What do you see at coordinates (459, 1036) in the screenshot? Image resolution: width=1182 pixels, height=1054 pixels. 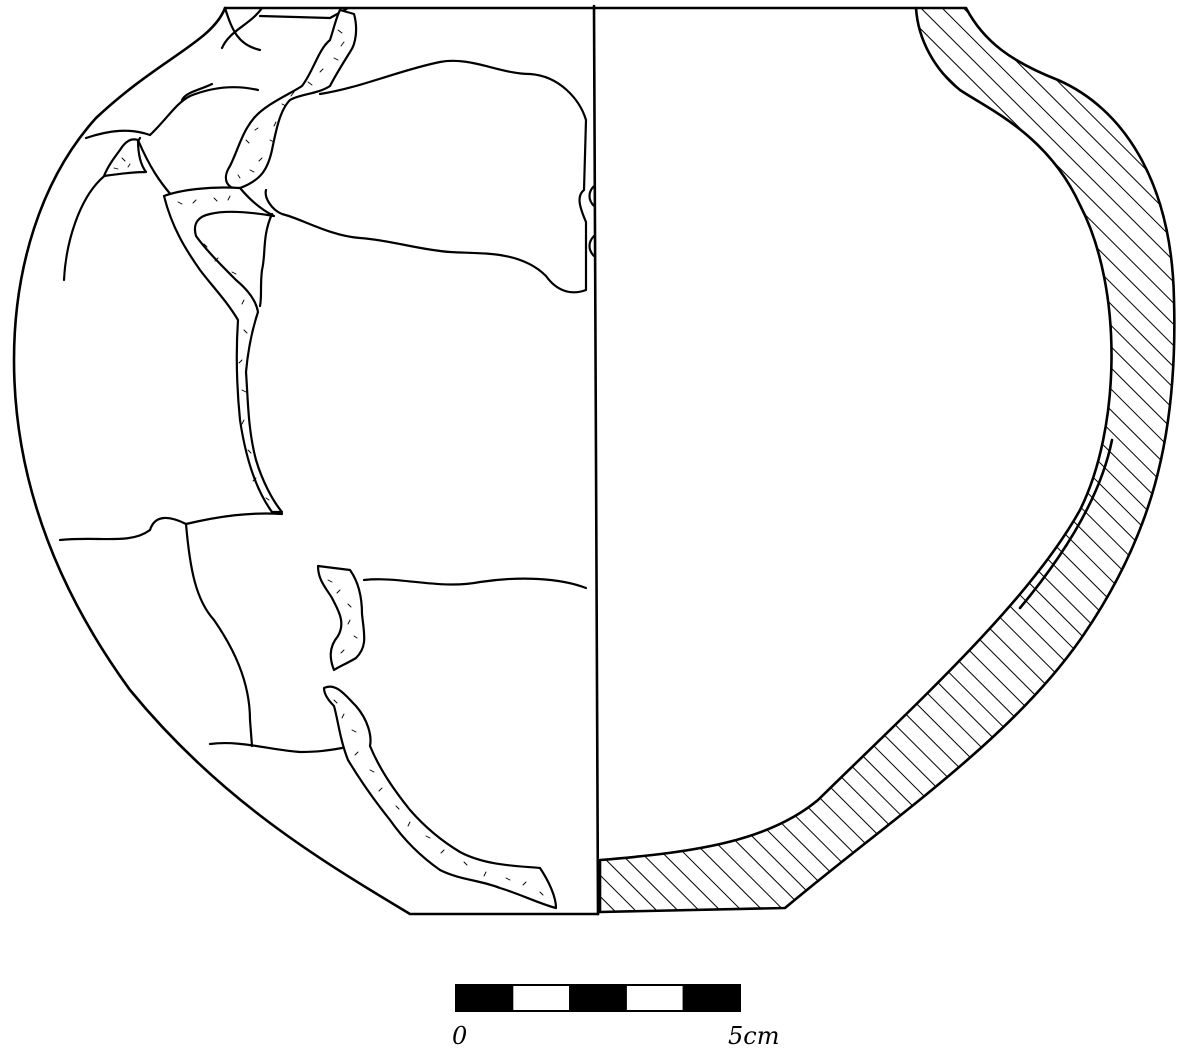 I see `scale-start-label: 0` at bounding box center [459, 1036].